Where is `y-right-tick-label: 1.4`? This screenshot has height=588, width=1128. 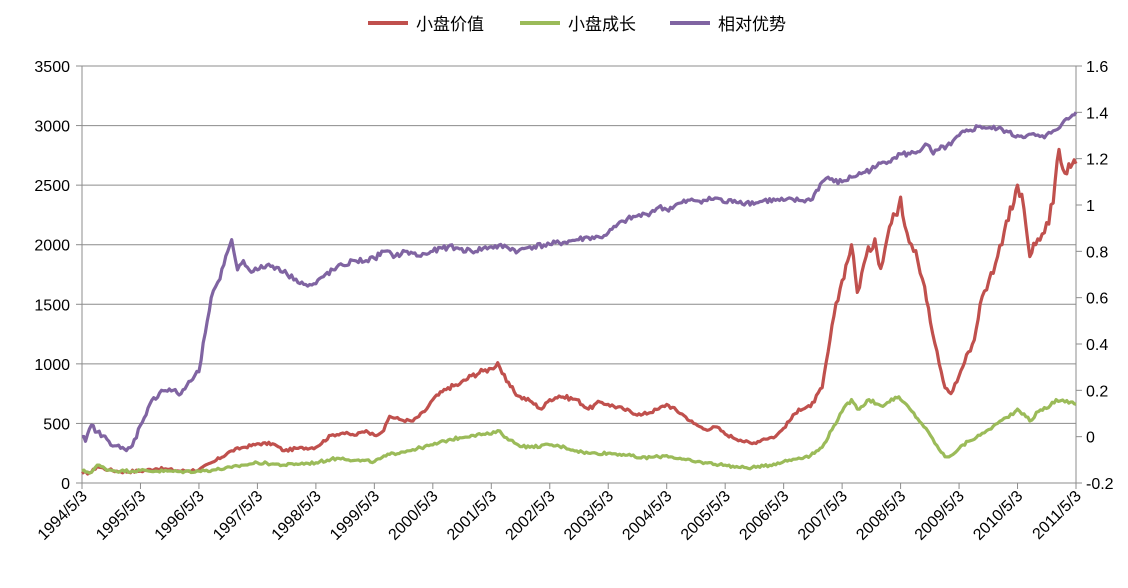 y-right-tick-label: 1.4 is located at coordinates (1097, 113).